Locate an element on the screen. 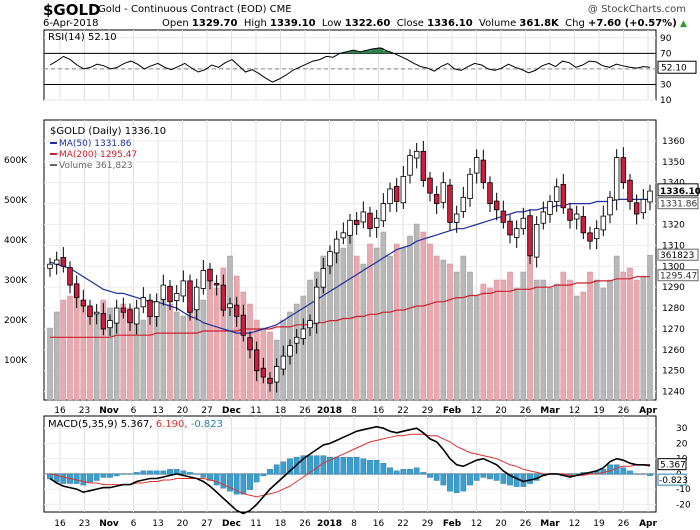  rsi-title: RSI(14) 52.10 is located at coordinates (82, 37).